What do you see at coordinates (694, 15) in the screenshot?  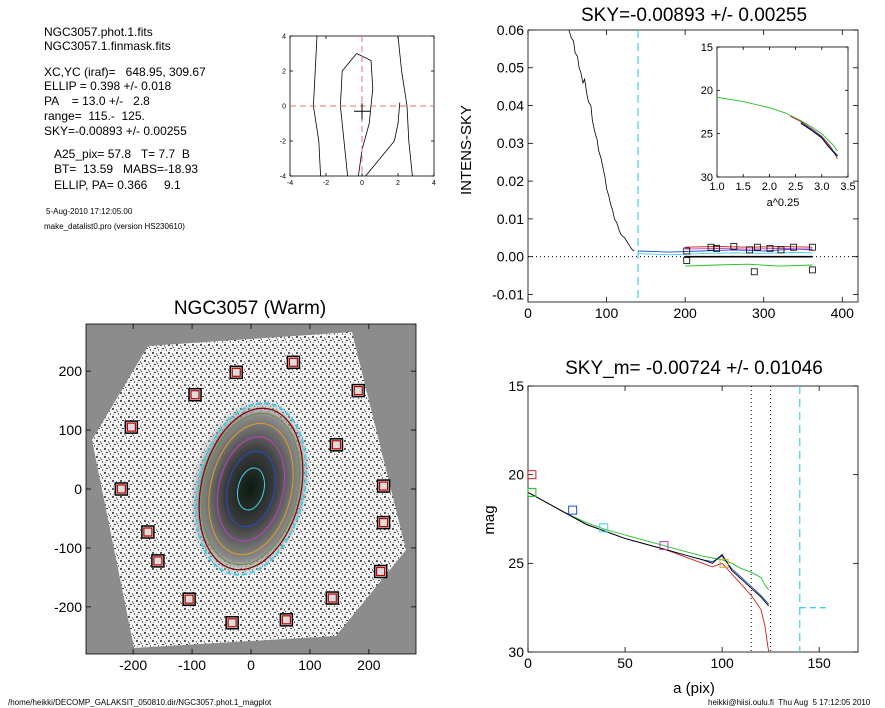 I see `sky-plot-title: SKY=-0.00893 +/- 0.00255` at bounding box center [694, 15].